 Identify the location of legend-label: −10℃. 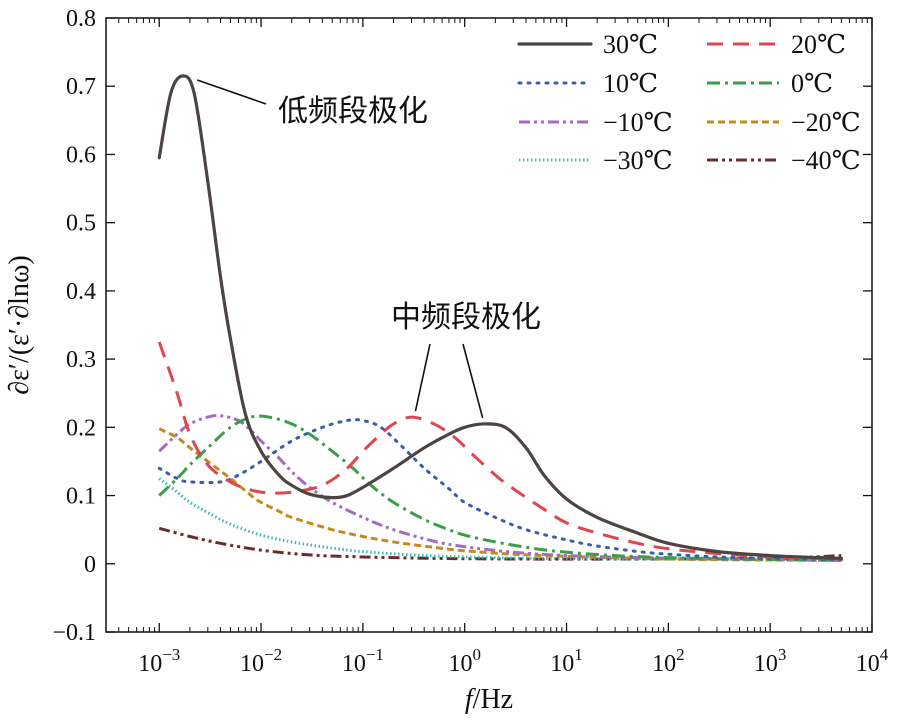
(638, 122).